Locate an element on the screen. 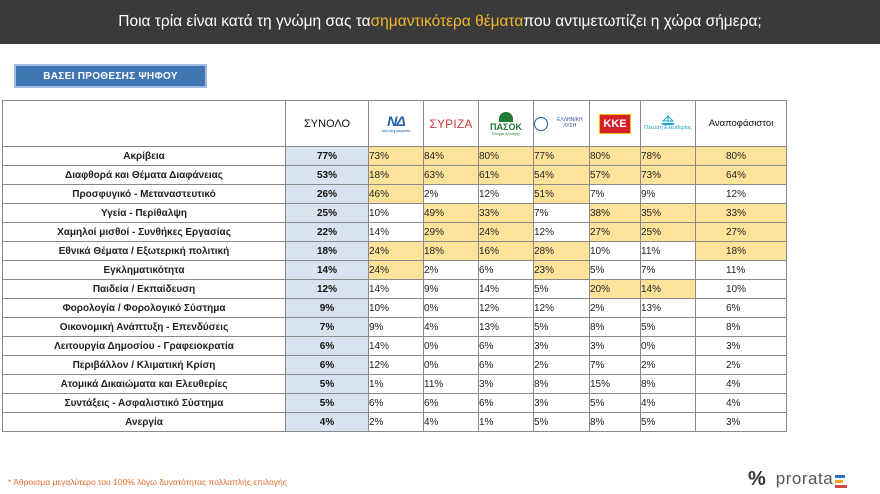 Image resolution: width=880 pixels, height=494 pixels. value-cell: 15% is located at coordinates (615, 384).